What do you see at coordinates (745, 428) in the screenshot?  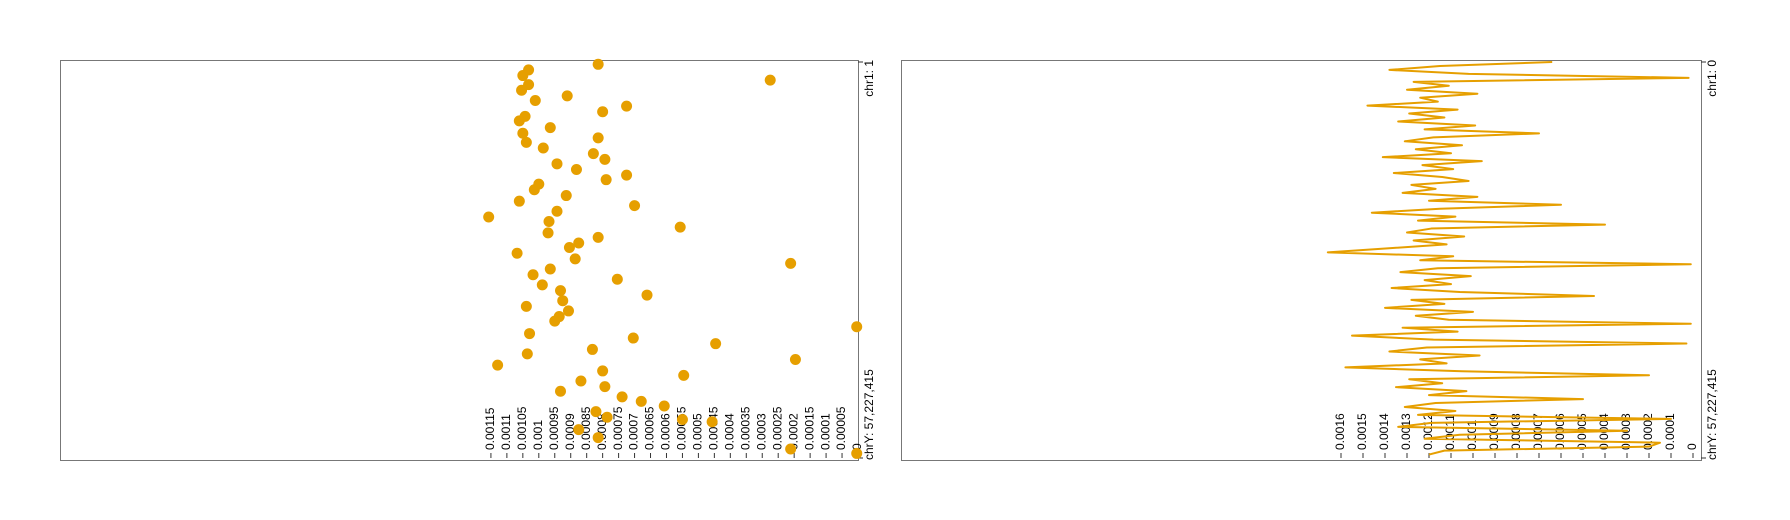 I see `x-tick-label: 0.00035` at bounding box center [745, 428].